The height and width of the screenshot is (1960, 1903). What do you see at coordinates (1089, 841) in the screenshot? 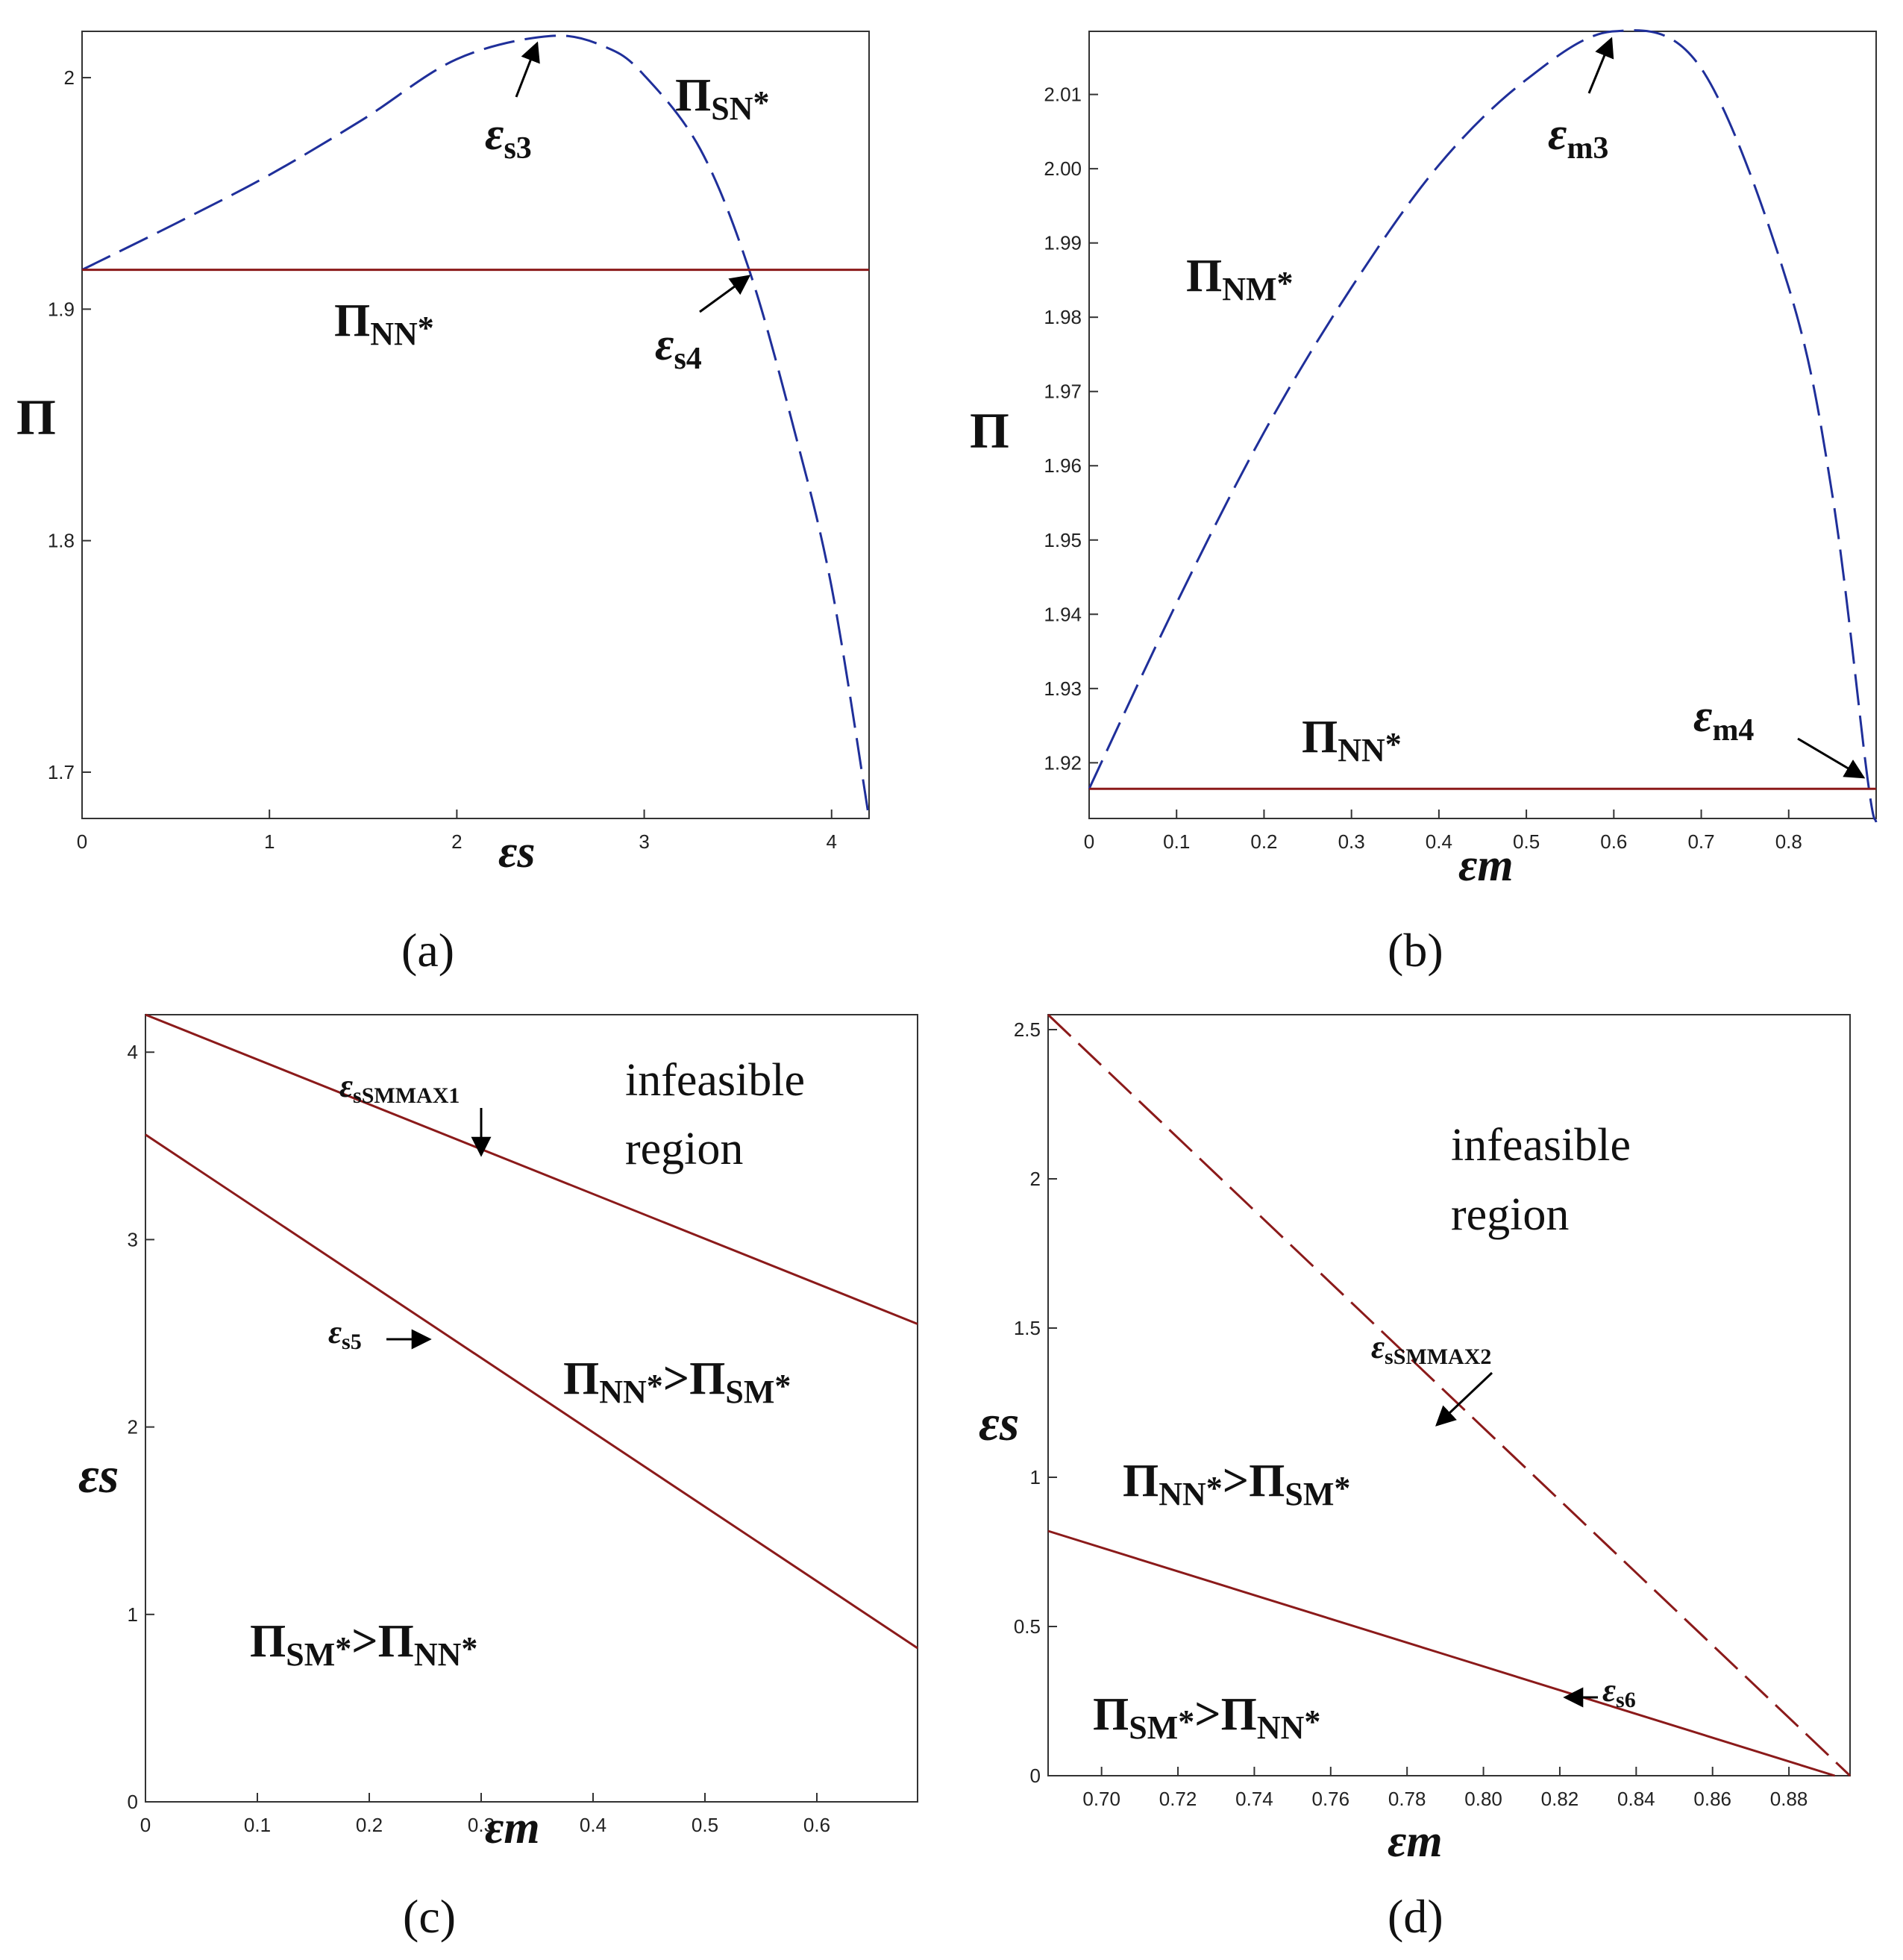
I see `x-tick-label: 0` at bounding box center [1089, 841].